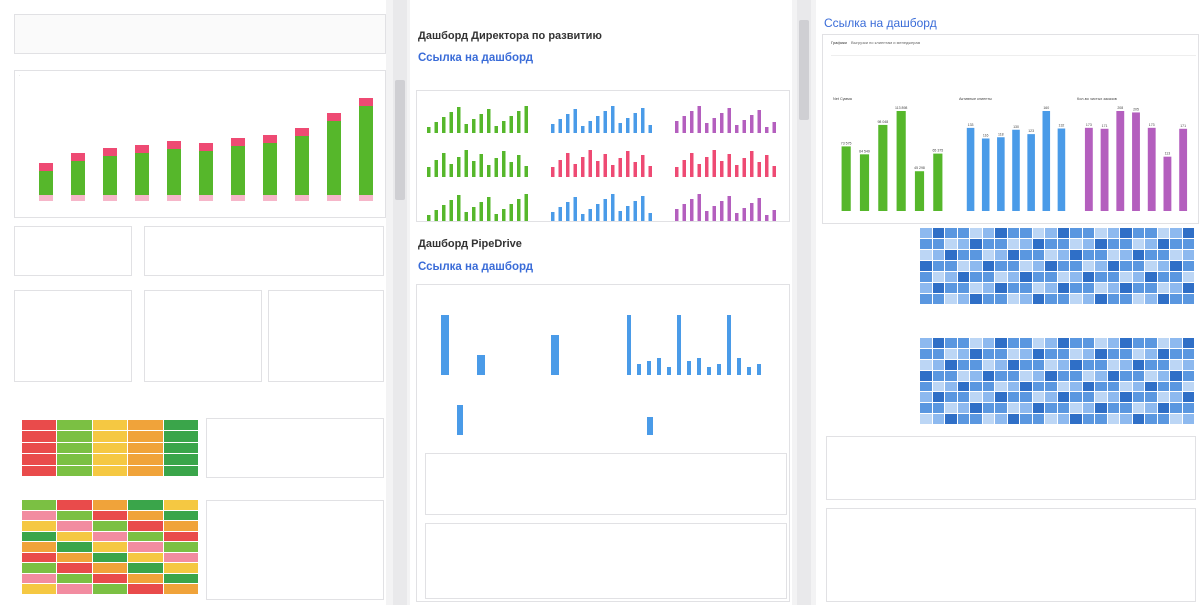  I want to click on top-dashboard-link: Ссылка на дашборд, so click(880, 23).